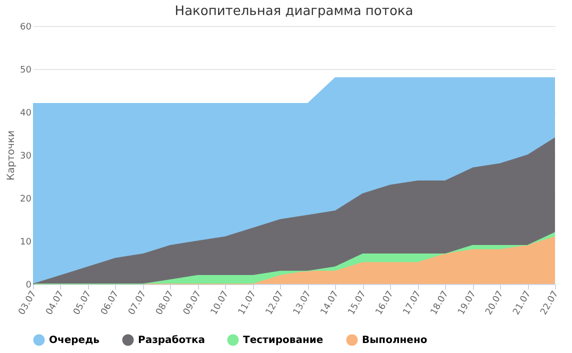 This screenshot has width=572, height=353. I want to click on legend-label: Выполнено, so click(395, 340).